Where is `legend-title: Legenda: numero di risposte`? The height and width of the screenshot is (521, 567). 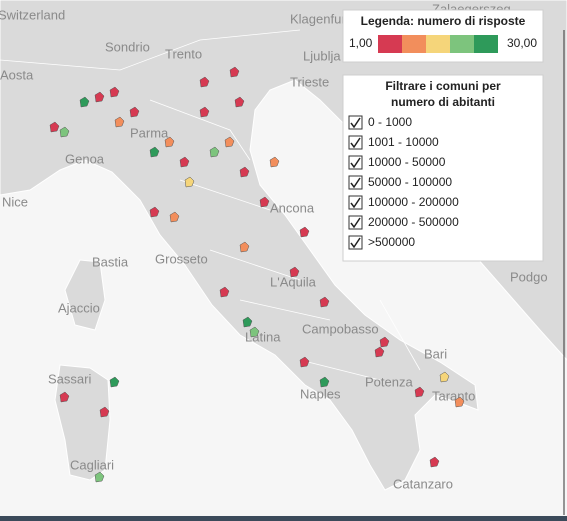 legend-title: Legenda: numero di risposte is located at coordinates (443, 21).